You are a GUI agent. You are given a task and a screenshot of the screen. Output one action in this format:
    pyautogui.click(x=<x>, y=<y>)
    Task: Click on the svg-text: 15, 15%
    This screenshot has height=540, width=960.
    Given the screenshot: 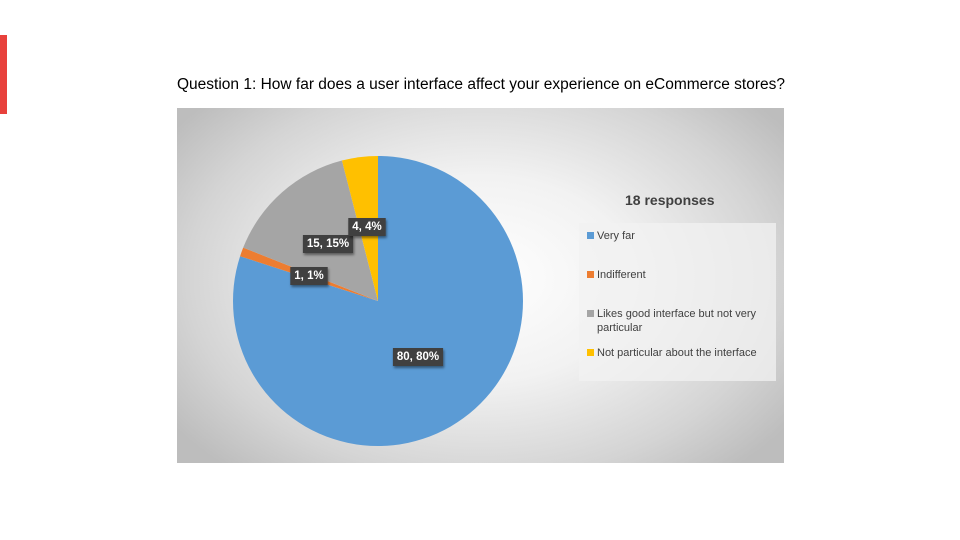 What is the action you would take?
    pyautogui.click(x=328, y=244)
    